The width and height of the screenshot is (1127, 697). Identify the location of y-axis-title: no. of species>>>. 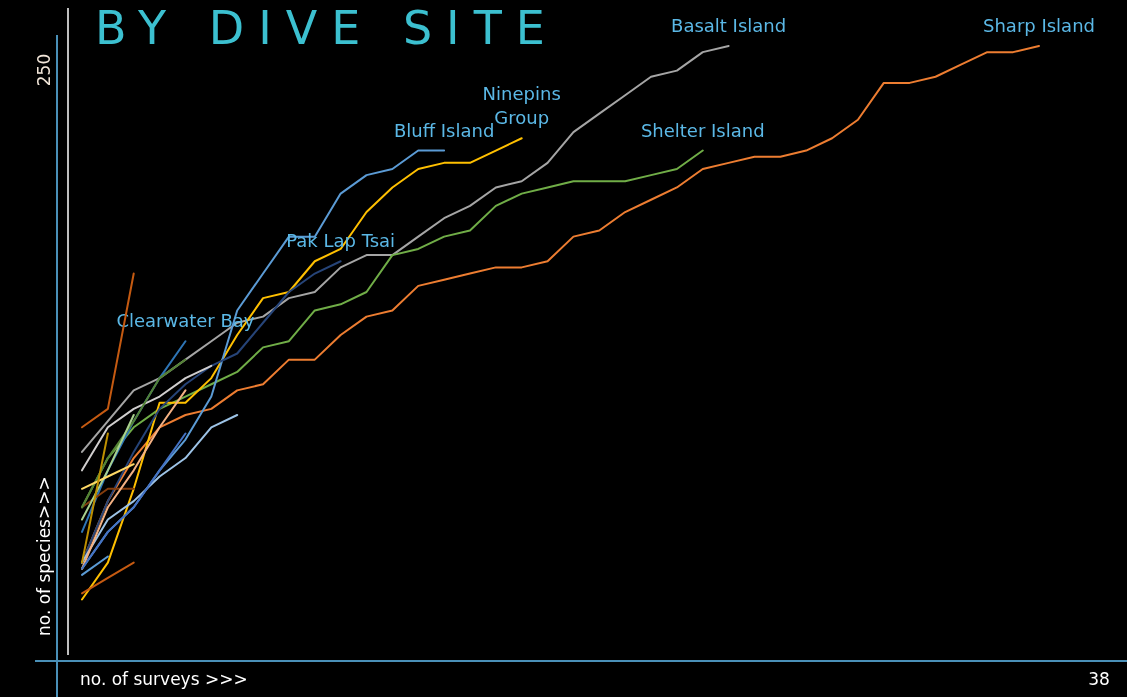
(44, 556).